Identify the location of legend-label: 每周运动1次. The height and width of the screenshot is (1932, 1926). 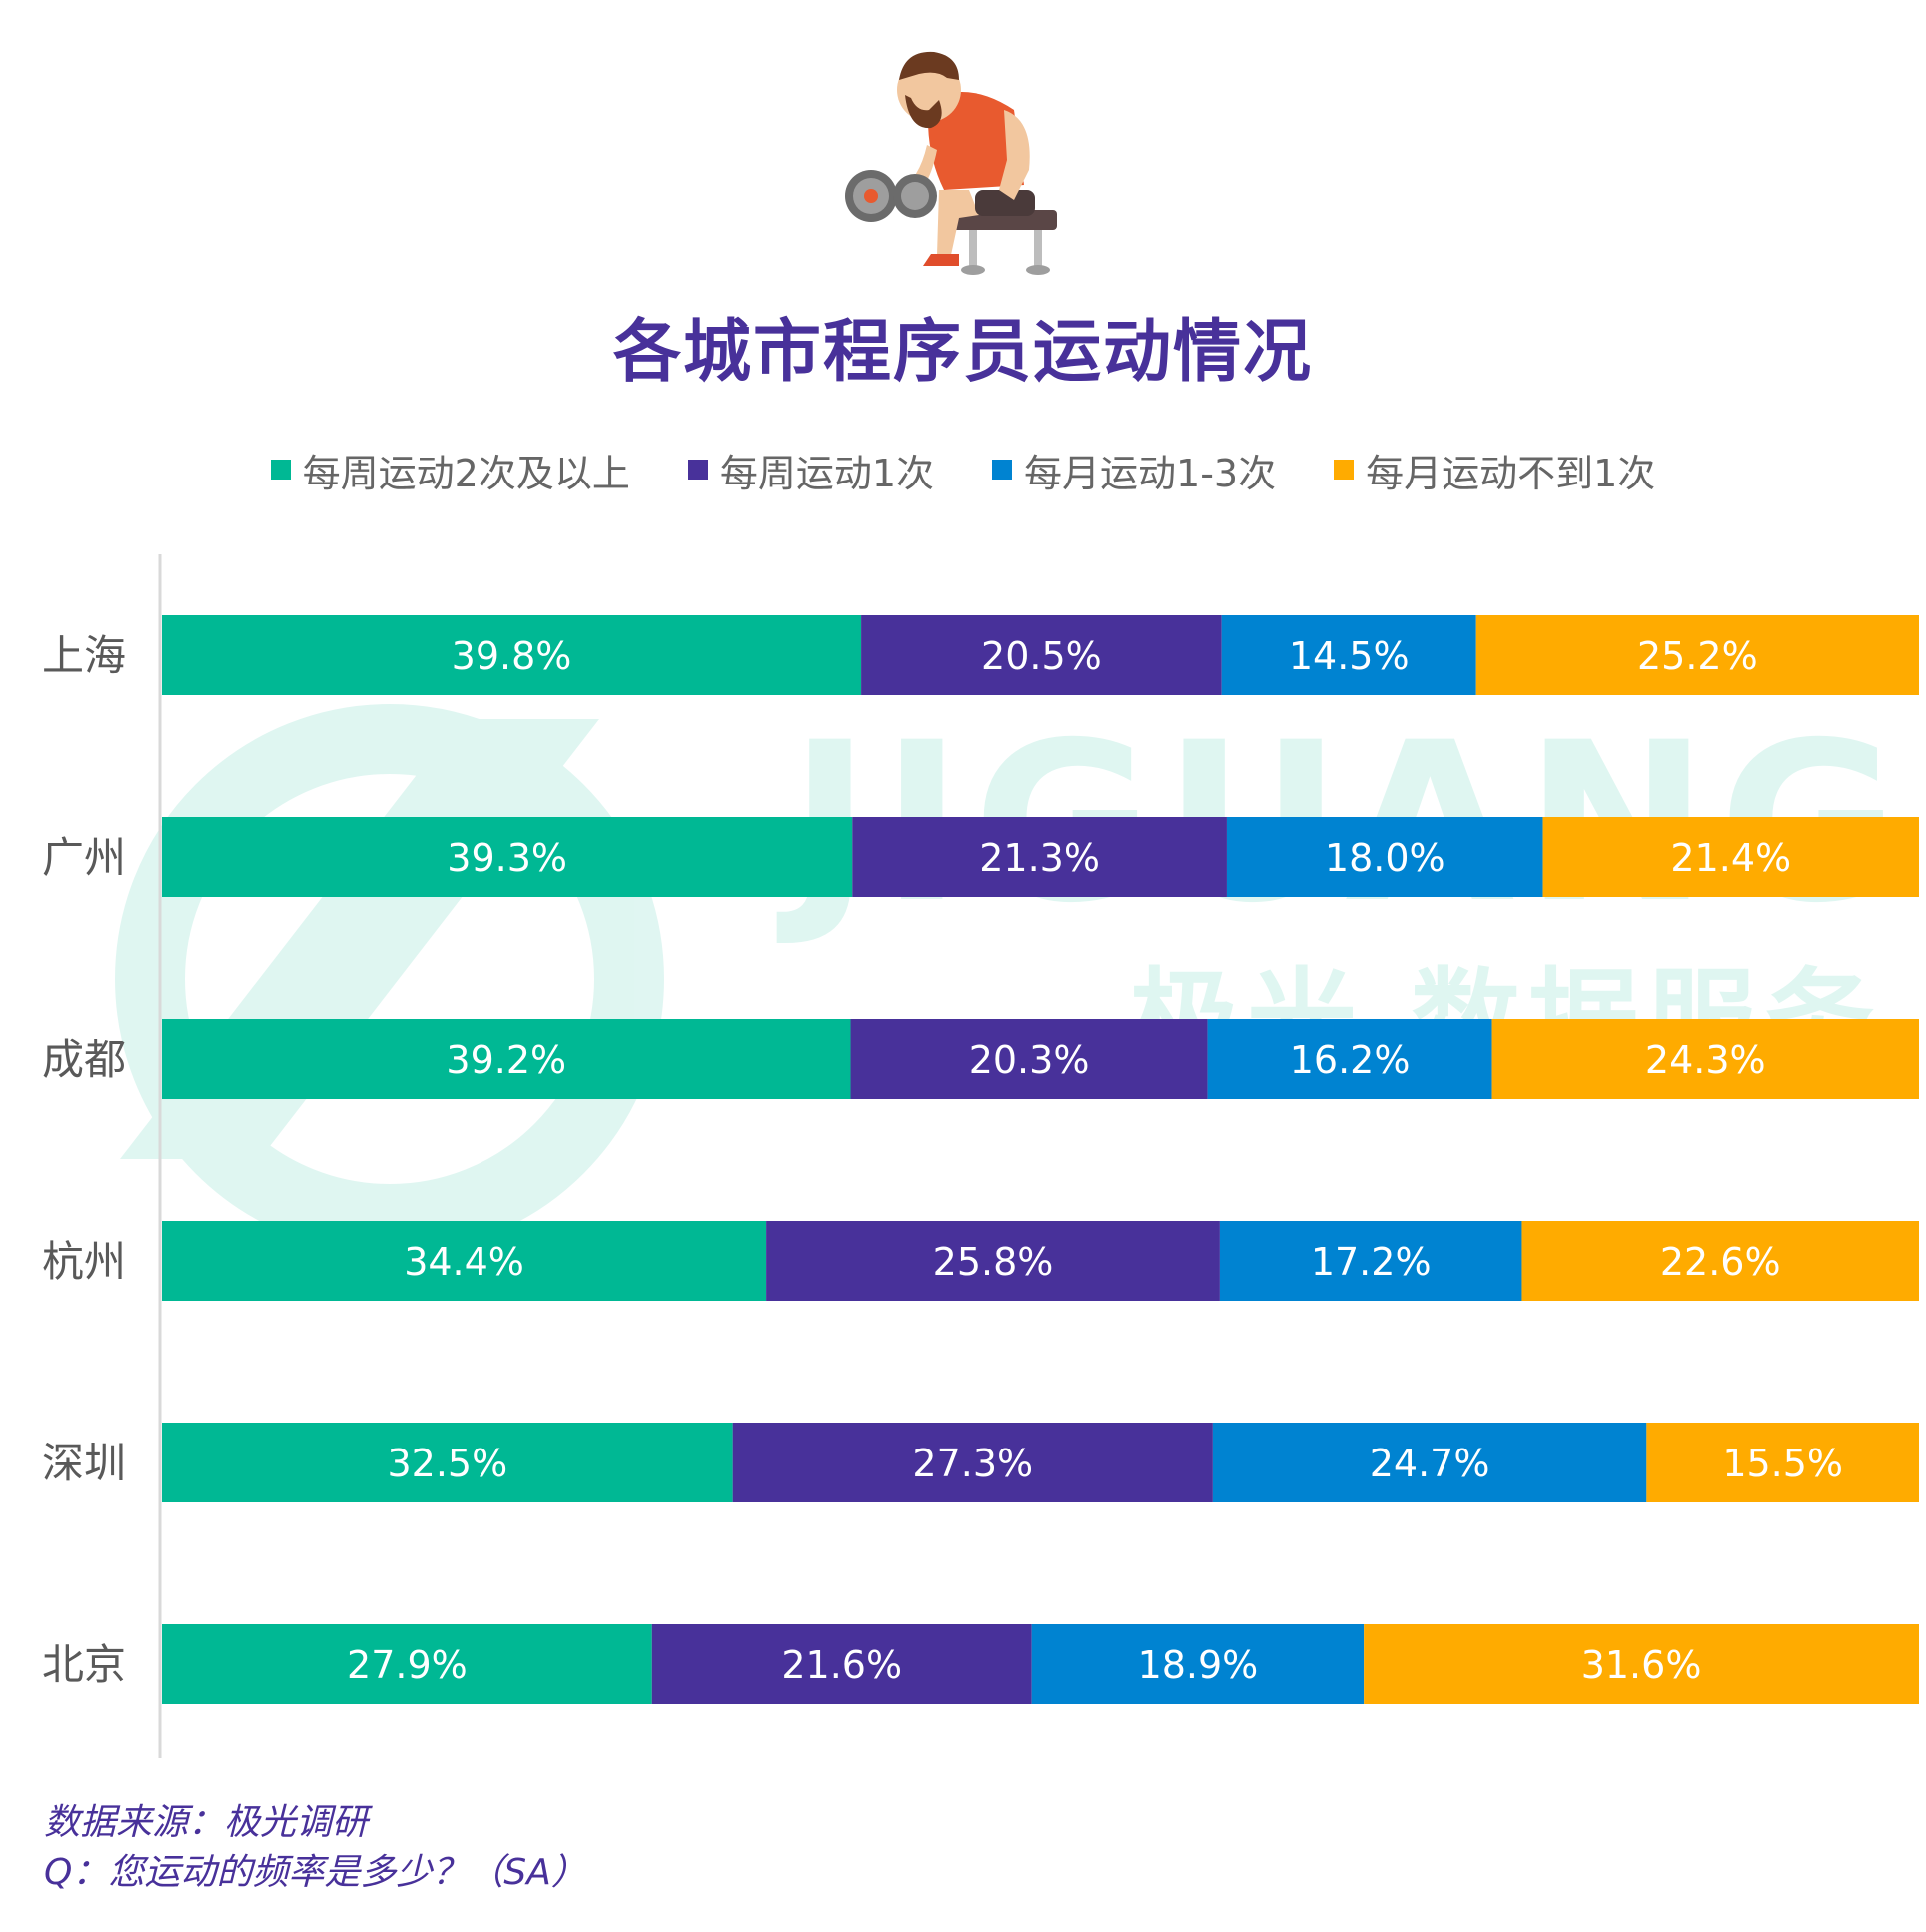
(827, 473).